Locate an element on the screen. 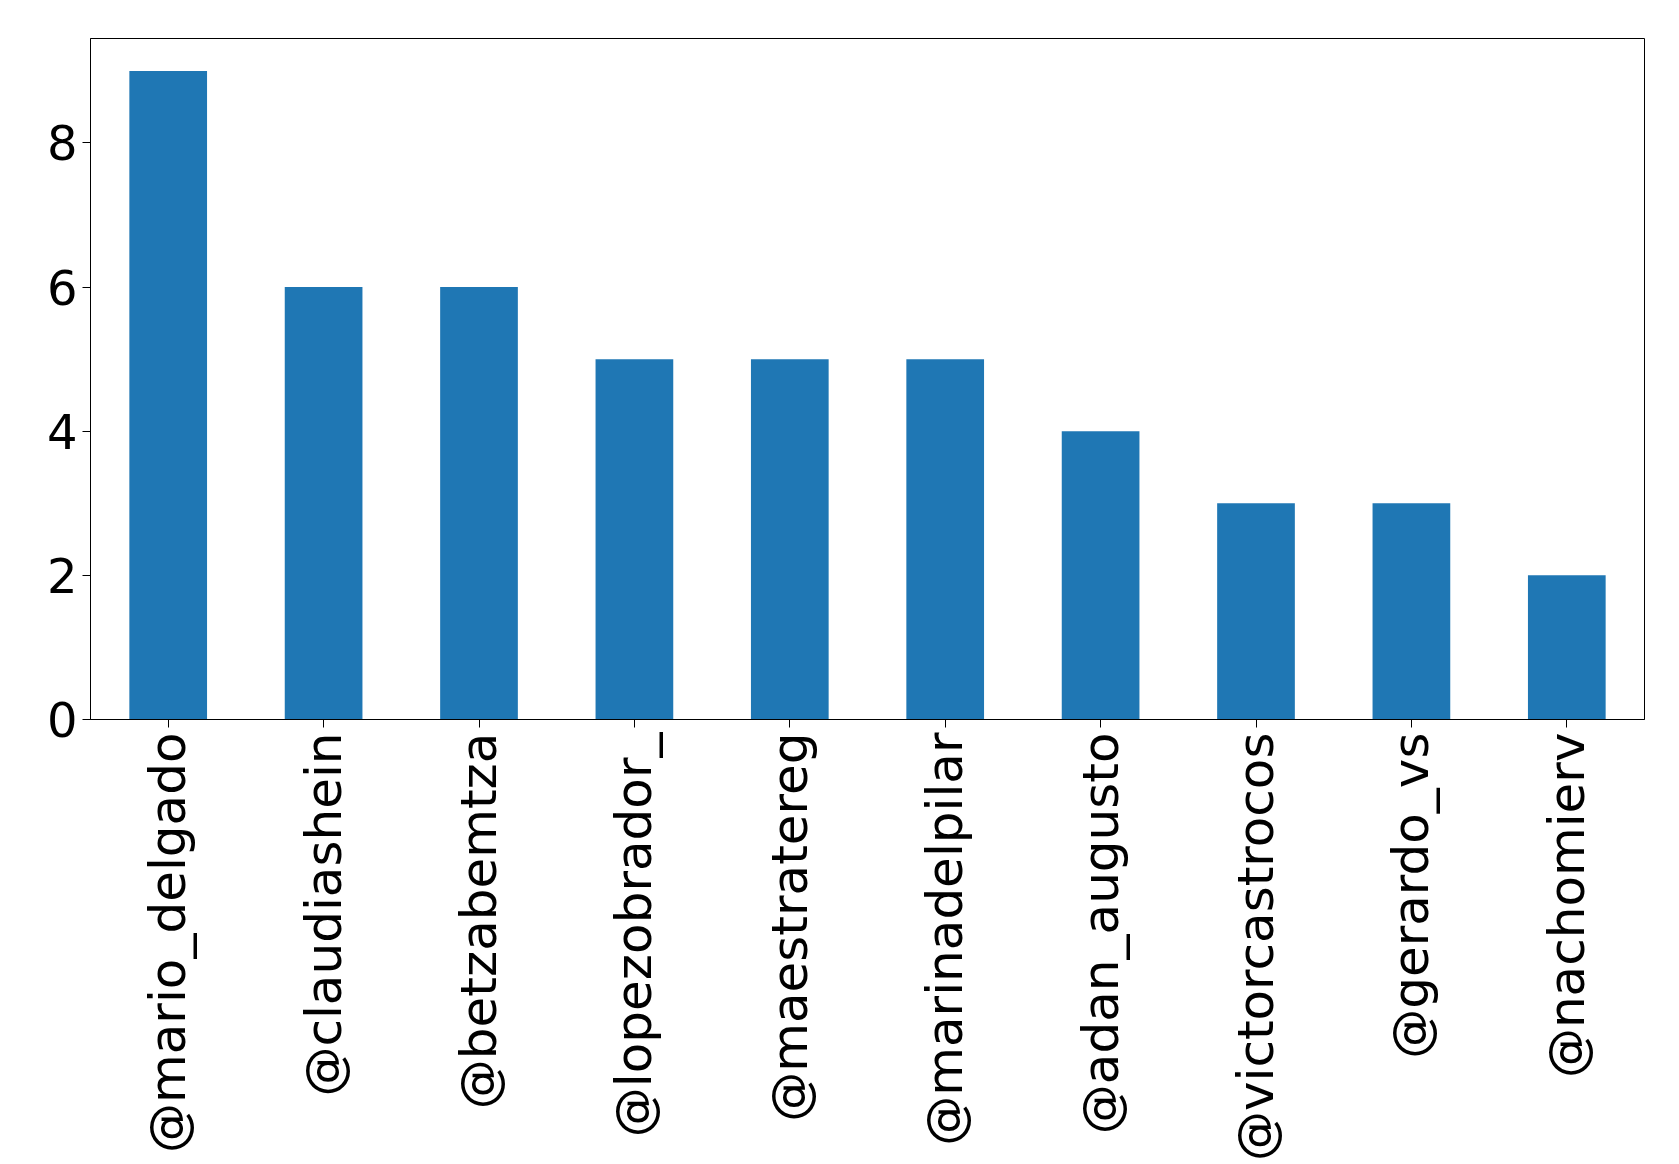 Image resolution: width=1679 pixels, height=1164 pixels. x-tick-label: @mario_delgado is located at coordinates (168, 942).